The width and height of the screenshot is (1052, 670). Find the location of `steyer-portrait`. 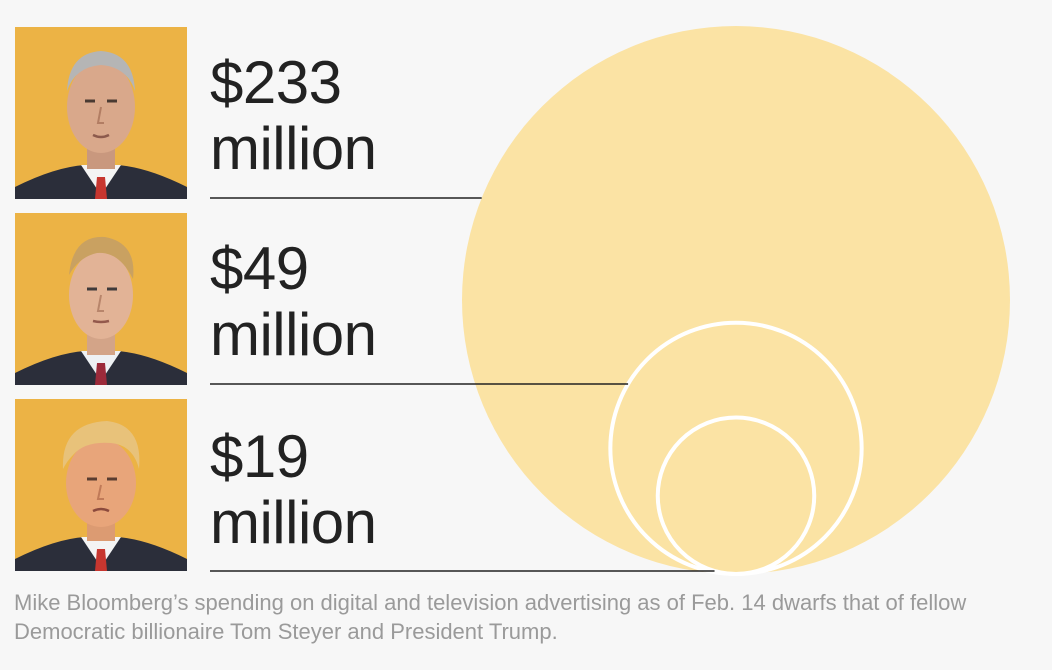

steyer-portrait is located at coordinates (101, 299).